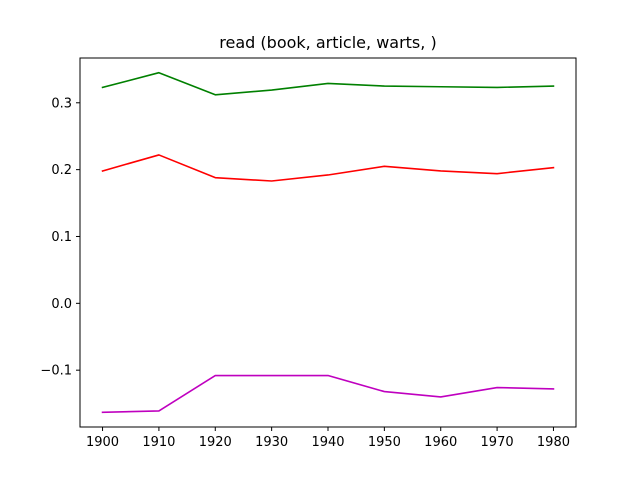 Image resolution: width=640 pixels, height=480 pixels. Describe the element at coordinates (61, 170) in the screenshot. I see `y-tick-label: 0.2` at that location.